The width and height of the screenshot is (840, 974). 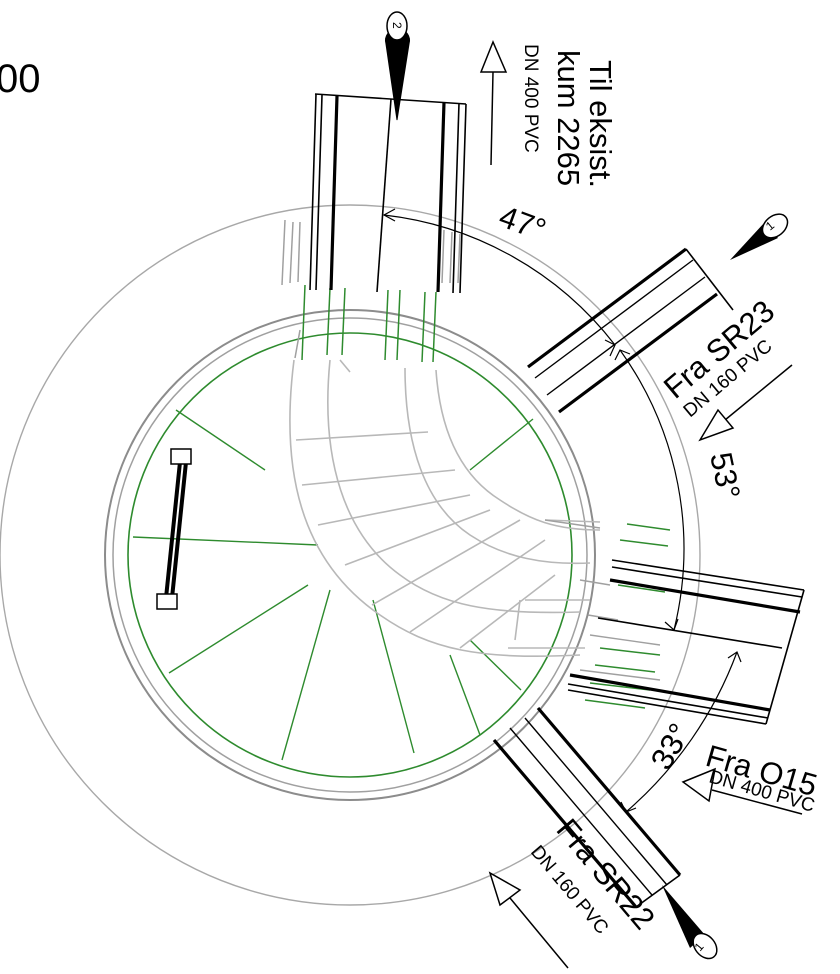 I want to click on ladder-icon, so click(x=174, y=529).